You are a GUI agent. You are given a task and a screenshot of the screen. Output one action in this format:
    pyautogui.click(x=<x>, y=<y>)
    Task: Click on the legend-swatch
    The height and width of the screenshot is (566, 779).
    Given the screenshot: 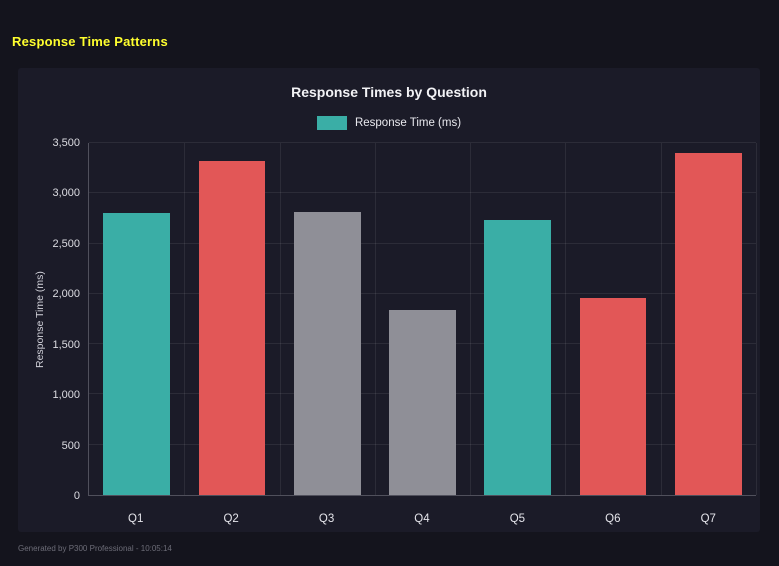 What is the action you would take?
    pyautogui.click(x=331, y=123)
    